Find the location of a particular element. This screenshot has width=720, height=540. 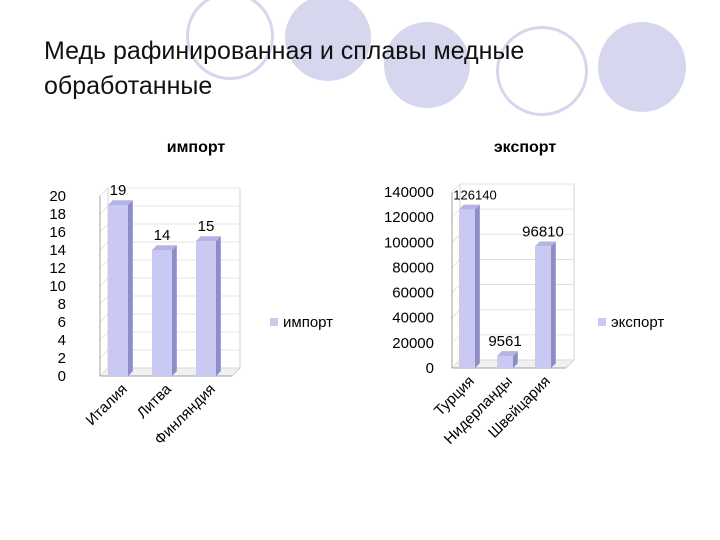

import-y-tick-label: 8 is located at coordinates (62, 304).